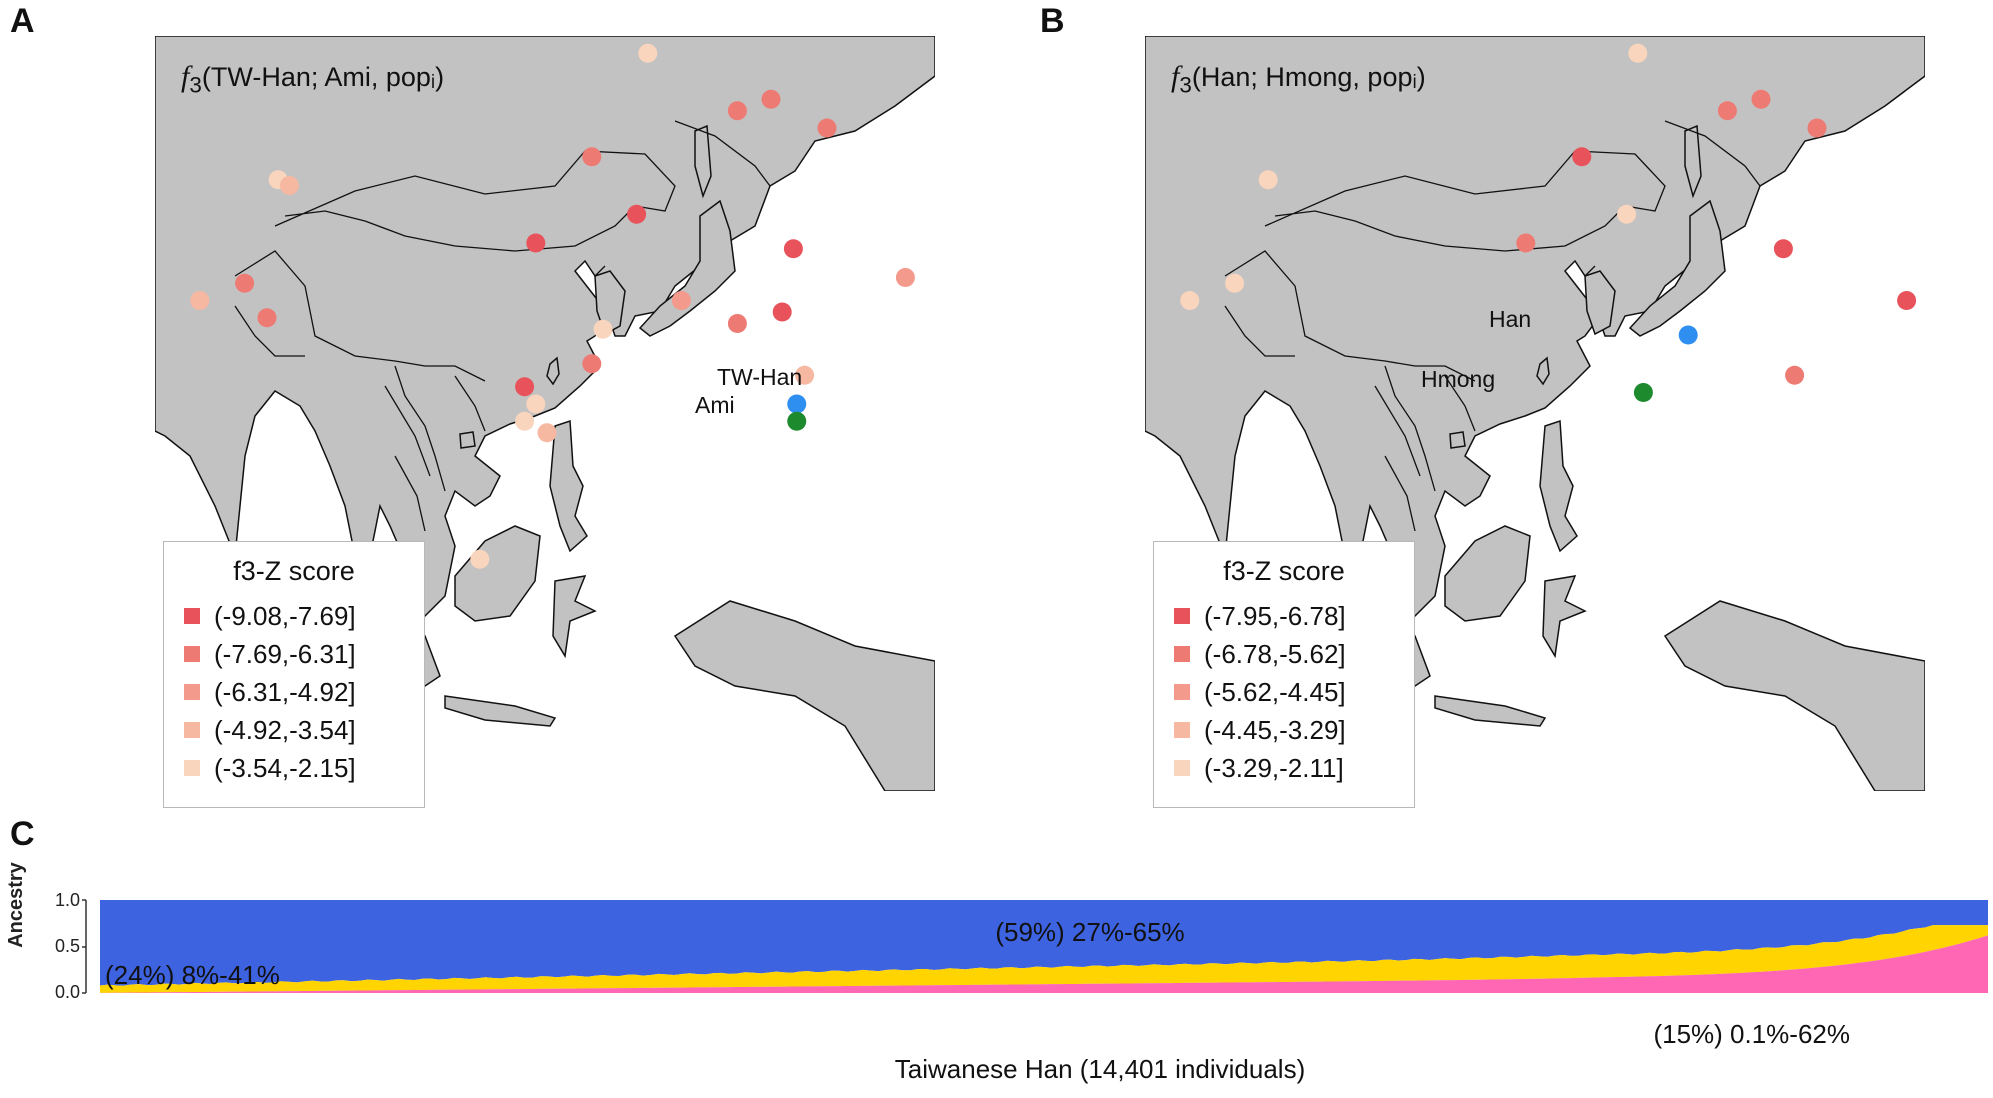  I want to click on legend-a-item: (-9.08,-7.69], so click(270, 616).